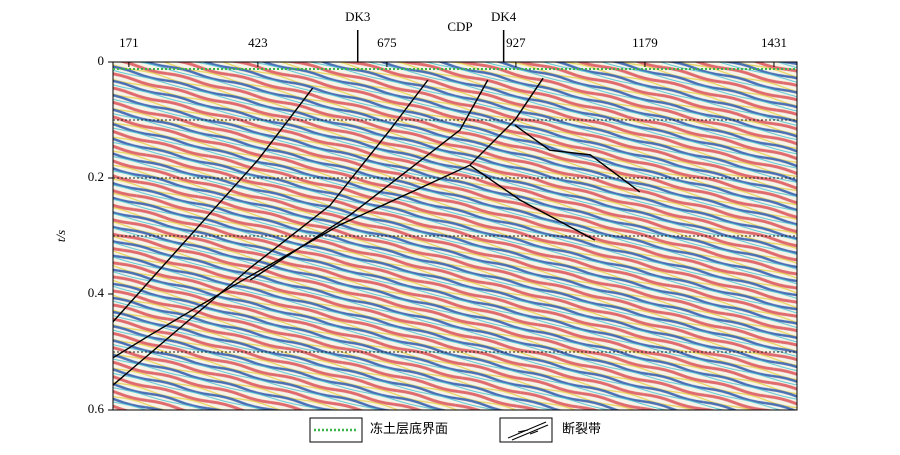 The image size is (900, 455). What do you see at coordinates (774, 42) in the screenshot?
I see `x-tick-label: 1431` at bounding box center [774, 42].